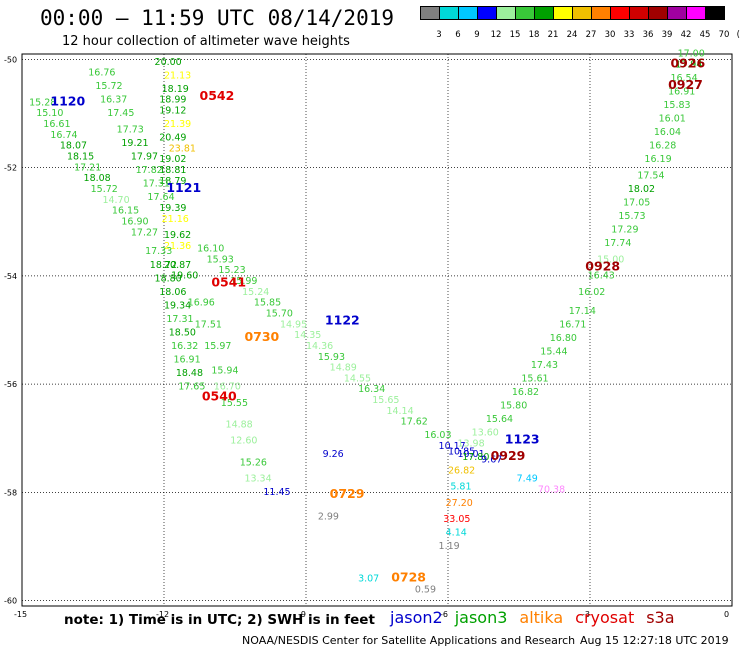  I want to click on lat-tick-label: -50, so click(10, 59).